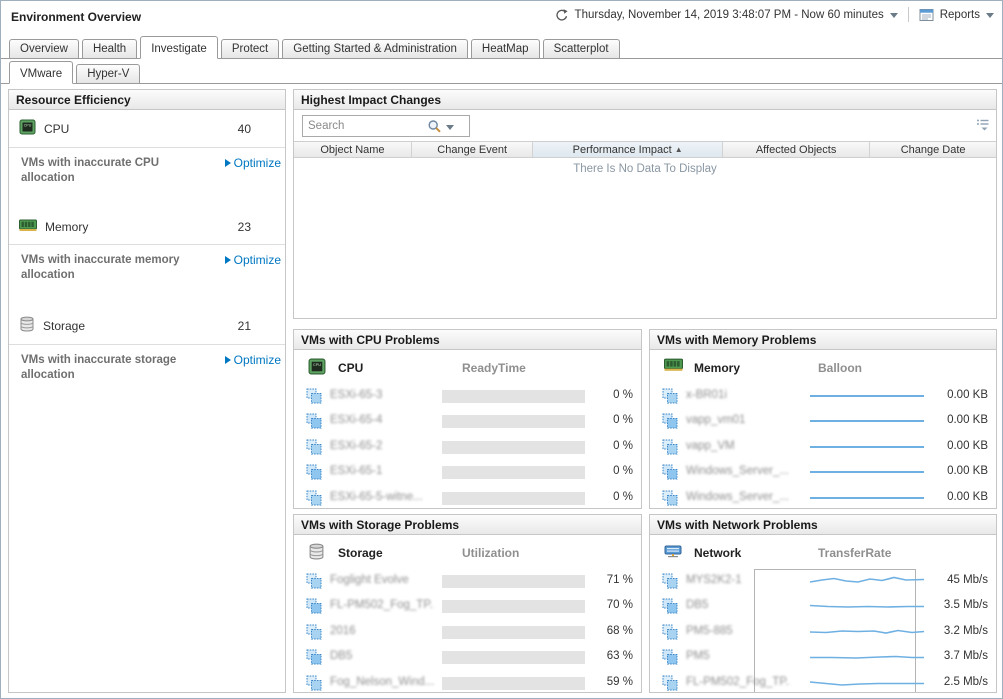 The height and width of the screenshot is (699, 1003). I want to click on cpu-problem-row: ESXi-65-3 0 %, so click(467, 396).